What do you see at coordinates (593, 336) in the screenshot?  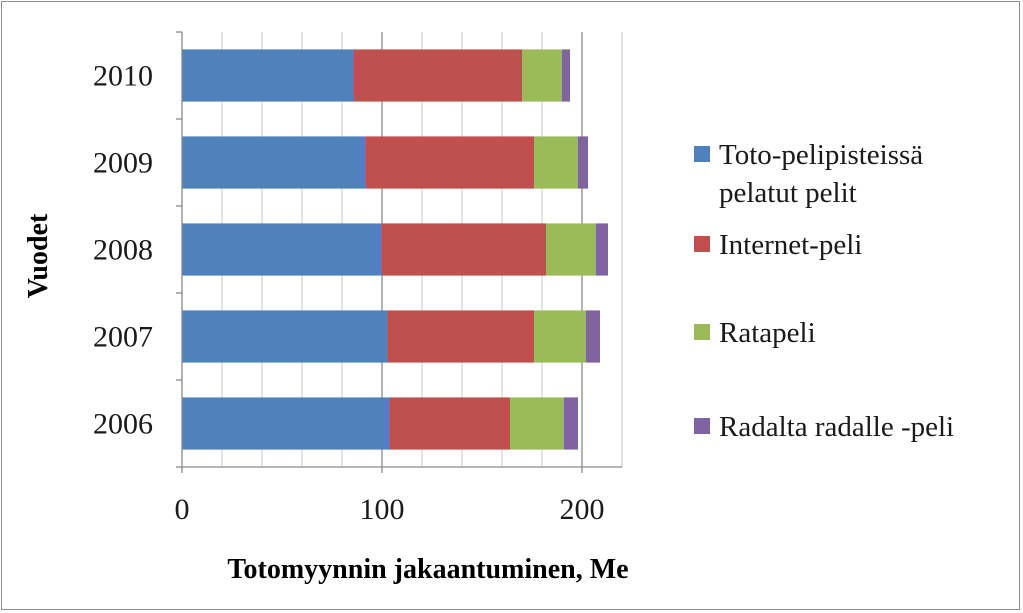 I see `bar-radalta-radalle-peli-2007` at bounding box center [593, 336].